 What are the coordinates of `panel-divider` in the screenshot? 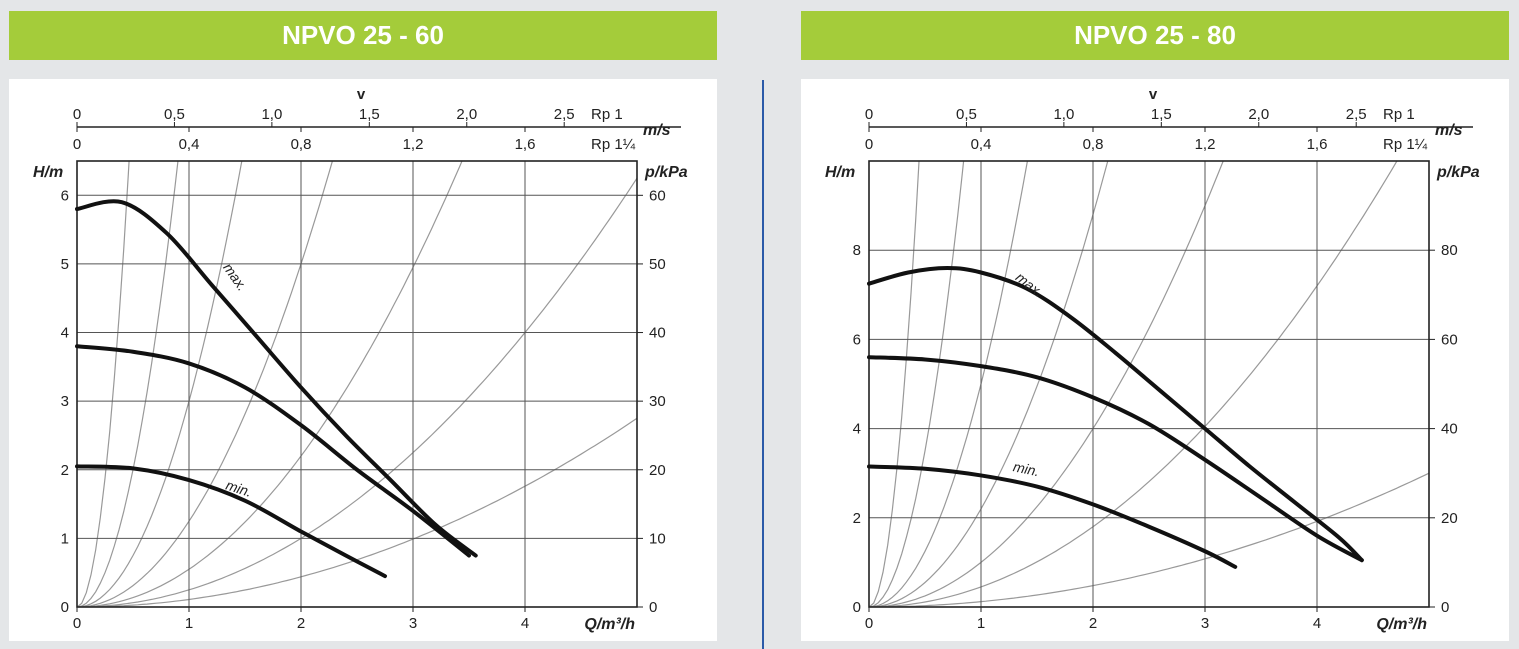 It's located at (763, 364).